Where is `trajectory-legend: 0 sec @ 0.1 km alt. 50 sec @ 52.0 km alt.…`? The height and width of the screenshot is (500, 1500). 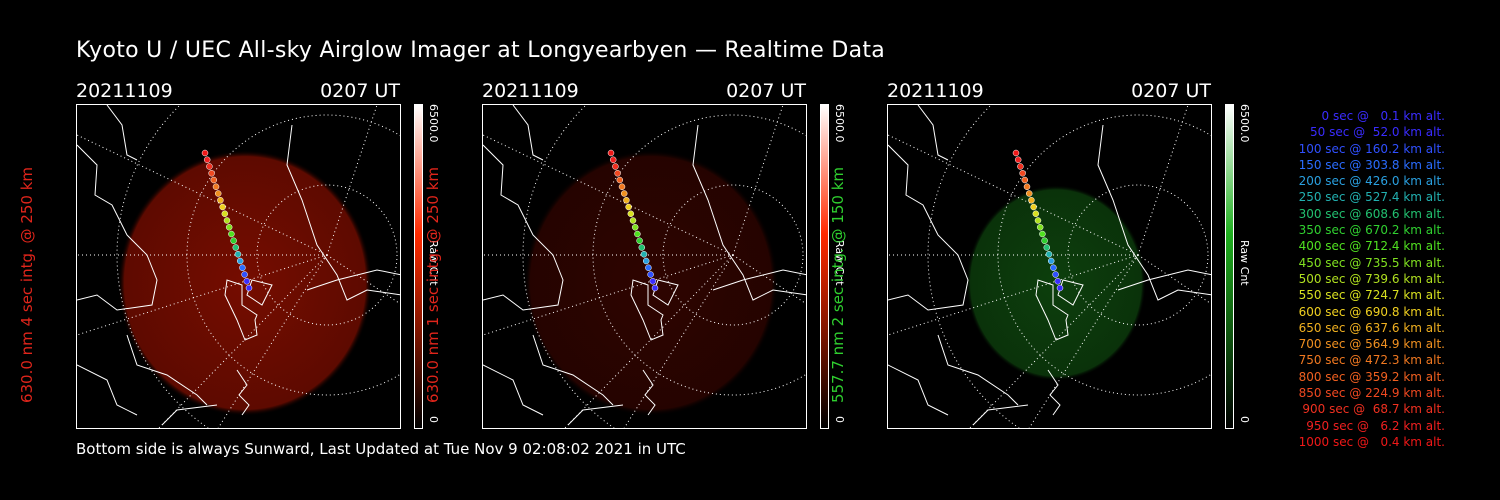
trajectory-legend: 0 sec @ 0.1 km alt. 50 sec @ 52.0 km alt.… is located at coordinates (1350, 279).